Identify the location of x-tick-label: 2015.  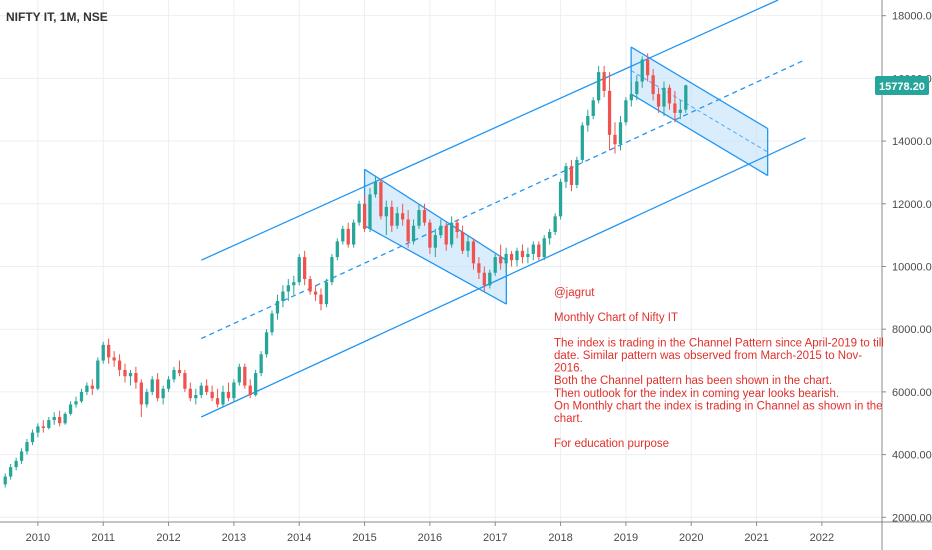
(364, 538).